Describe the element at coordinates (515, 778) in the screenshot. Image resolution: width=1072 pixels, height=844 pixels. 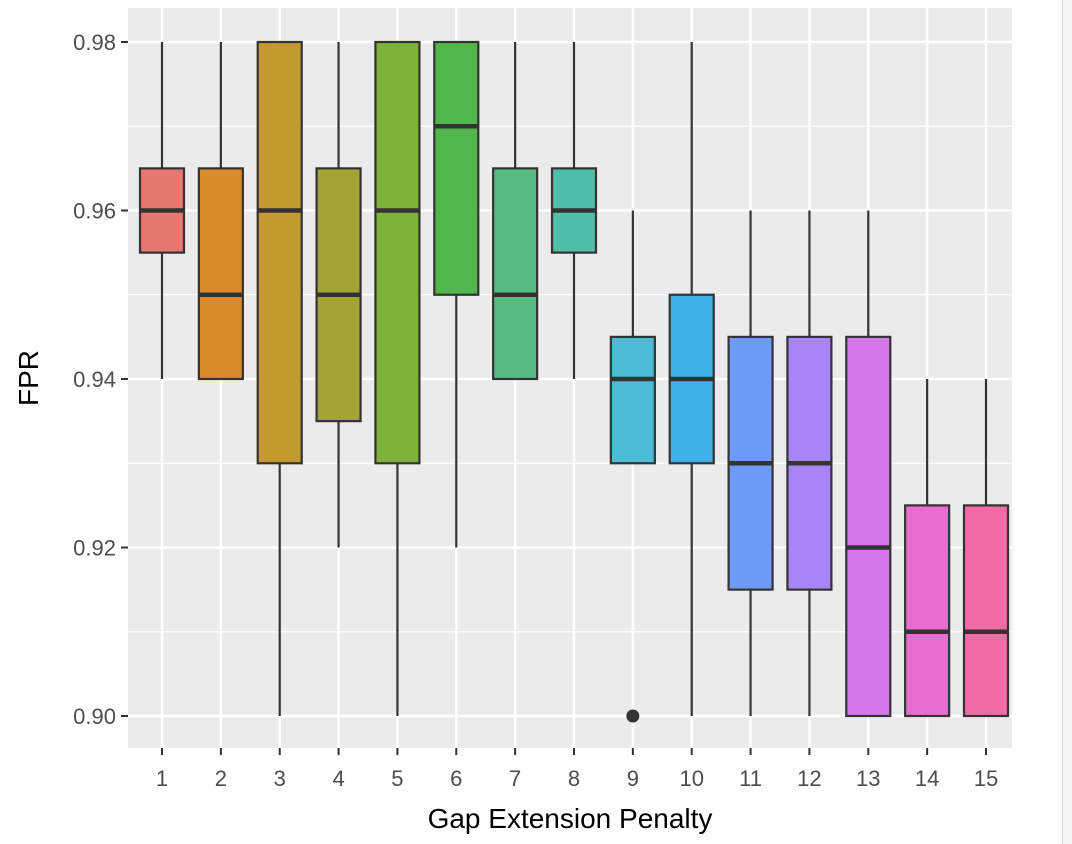
I see `x-tick-label: 7` at that location.